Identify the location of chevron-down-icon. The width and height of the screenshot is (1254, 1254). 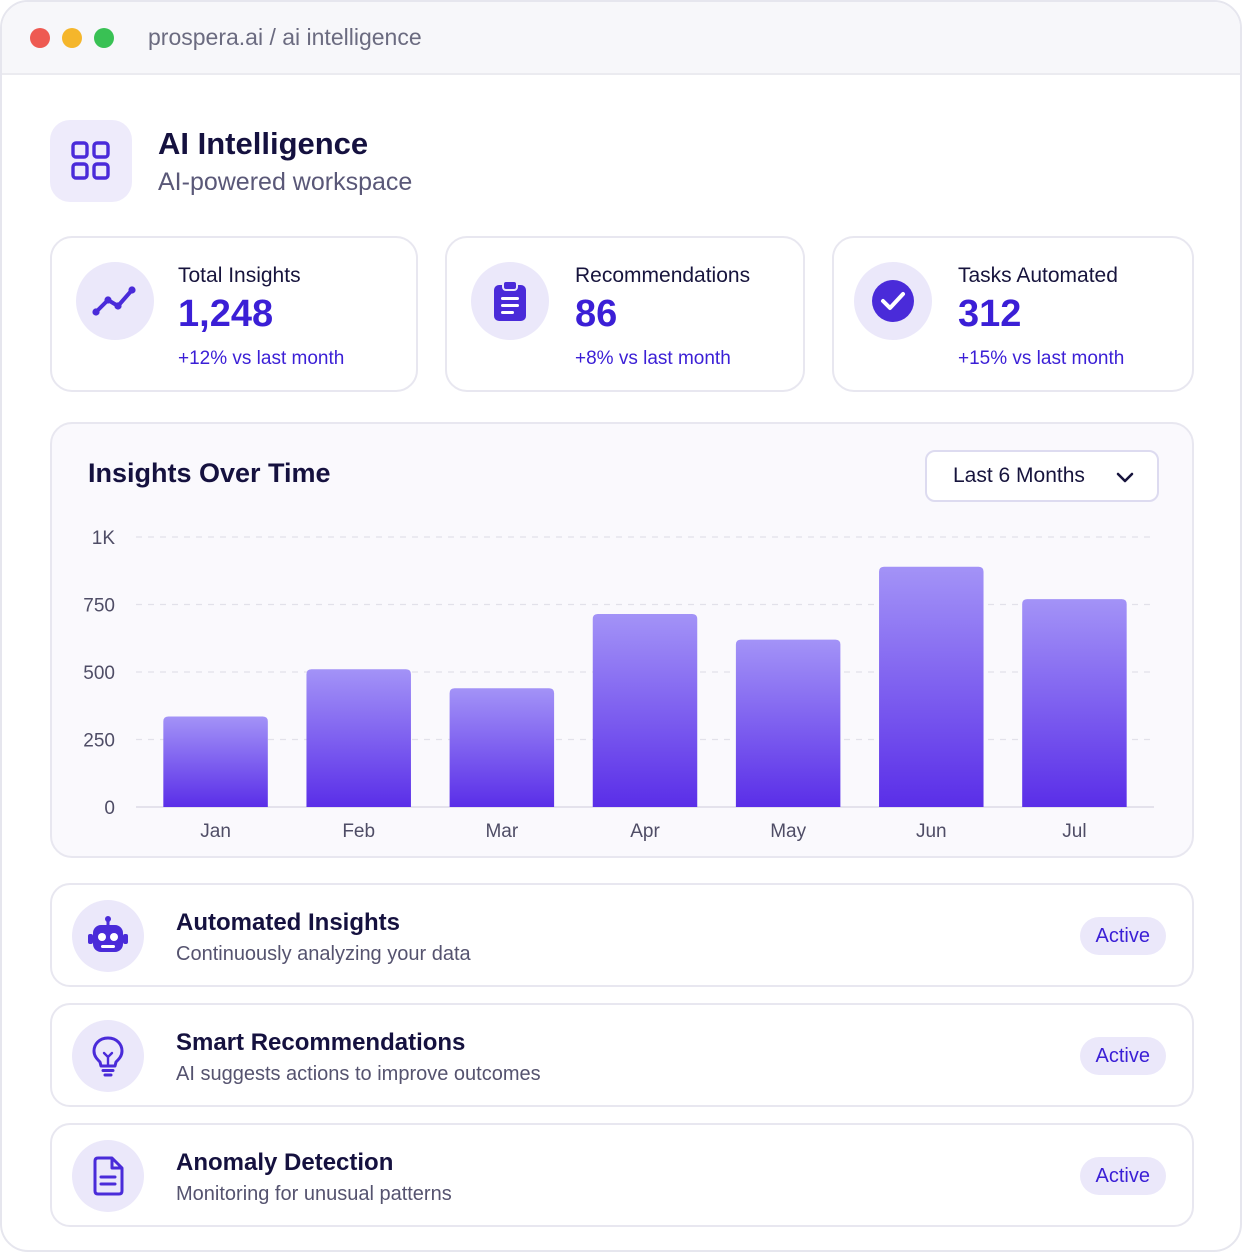
(1125, 480).